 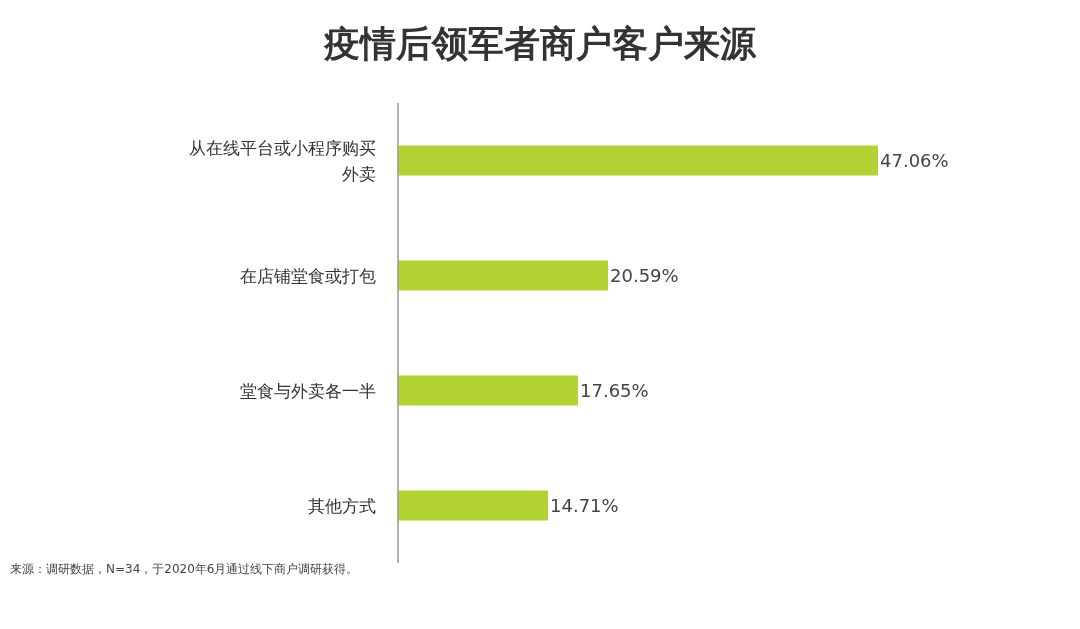 I want to click on data-label: 47.06%, so click(x=914, y=160).